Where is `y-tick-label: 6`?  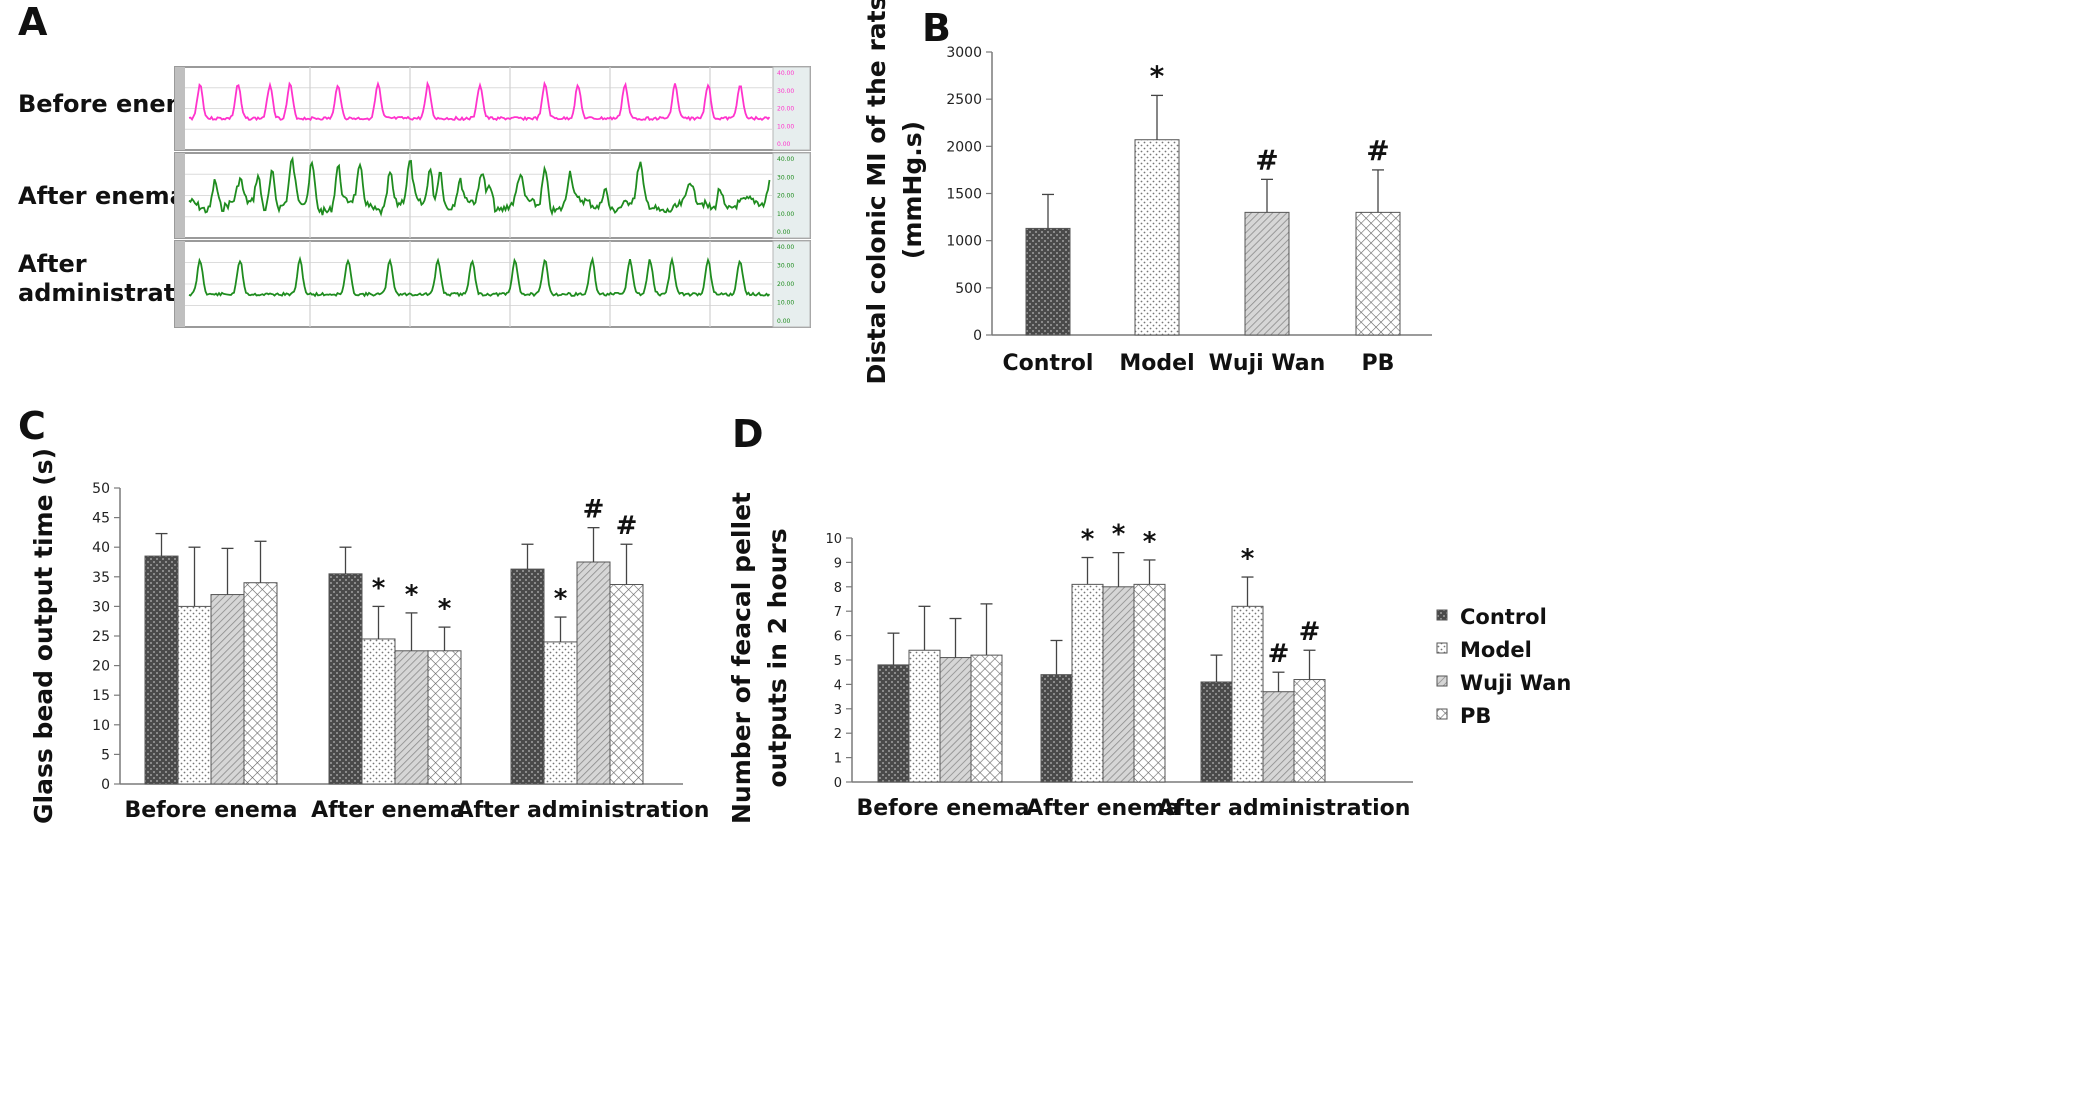 y-tick-label: 6 is located at coordinates (838, 637).